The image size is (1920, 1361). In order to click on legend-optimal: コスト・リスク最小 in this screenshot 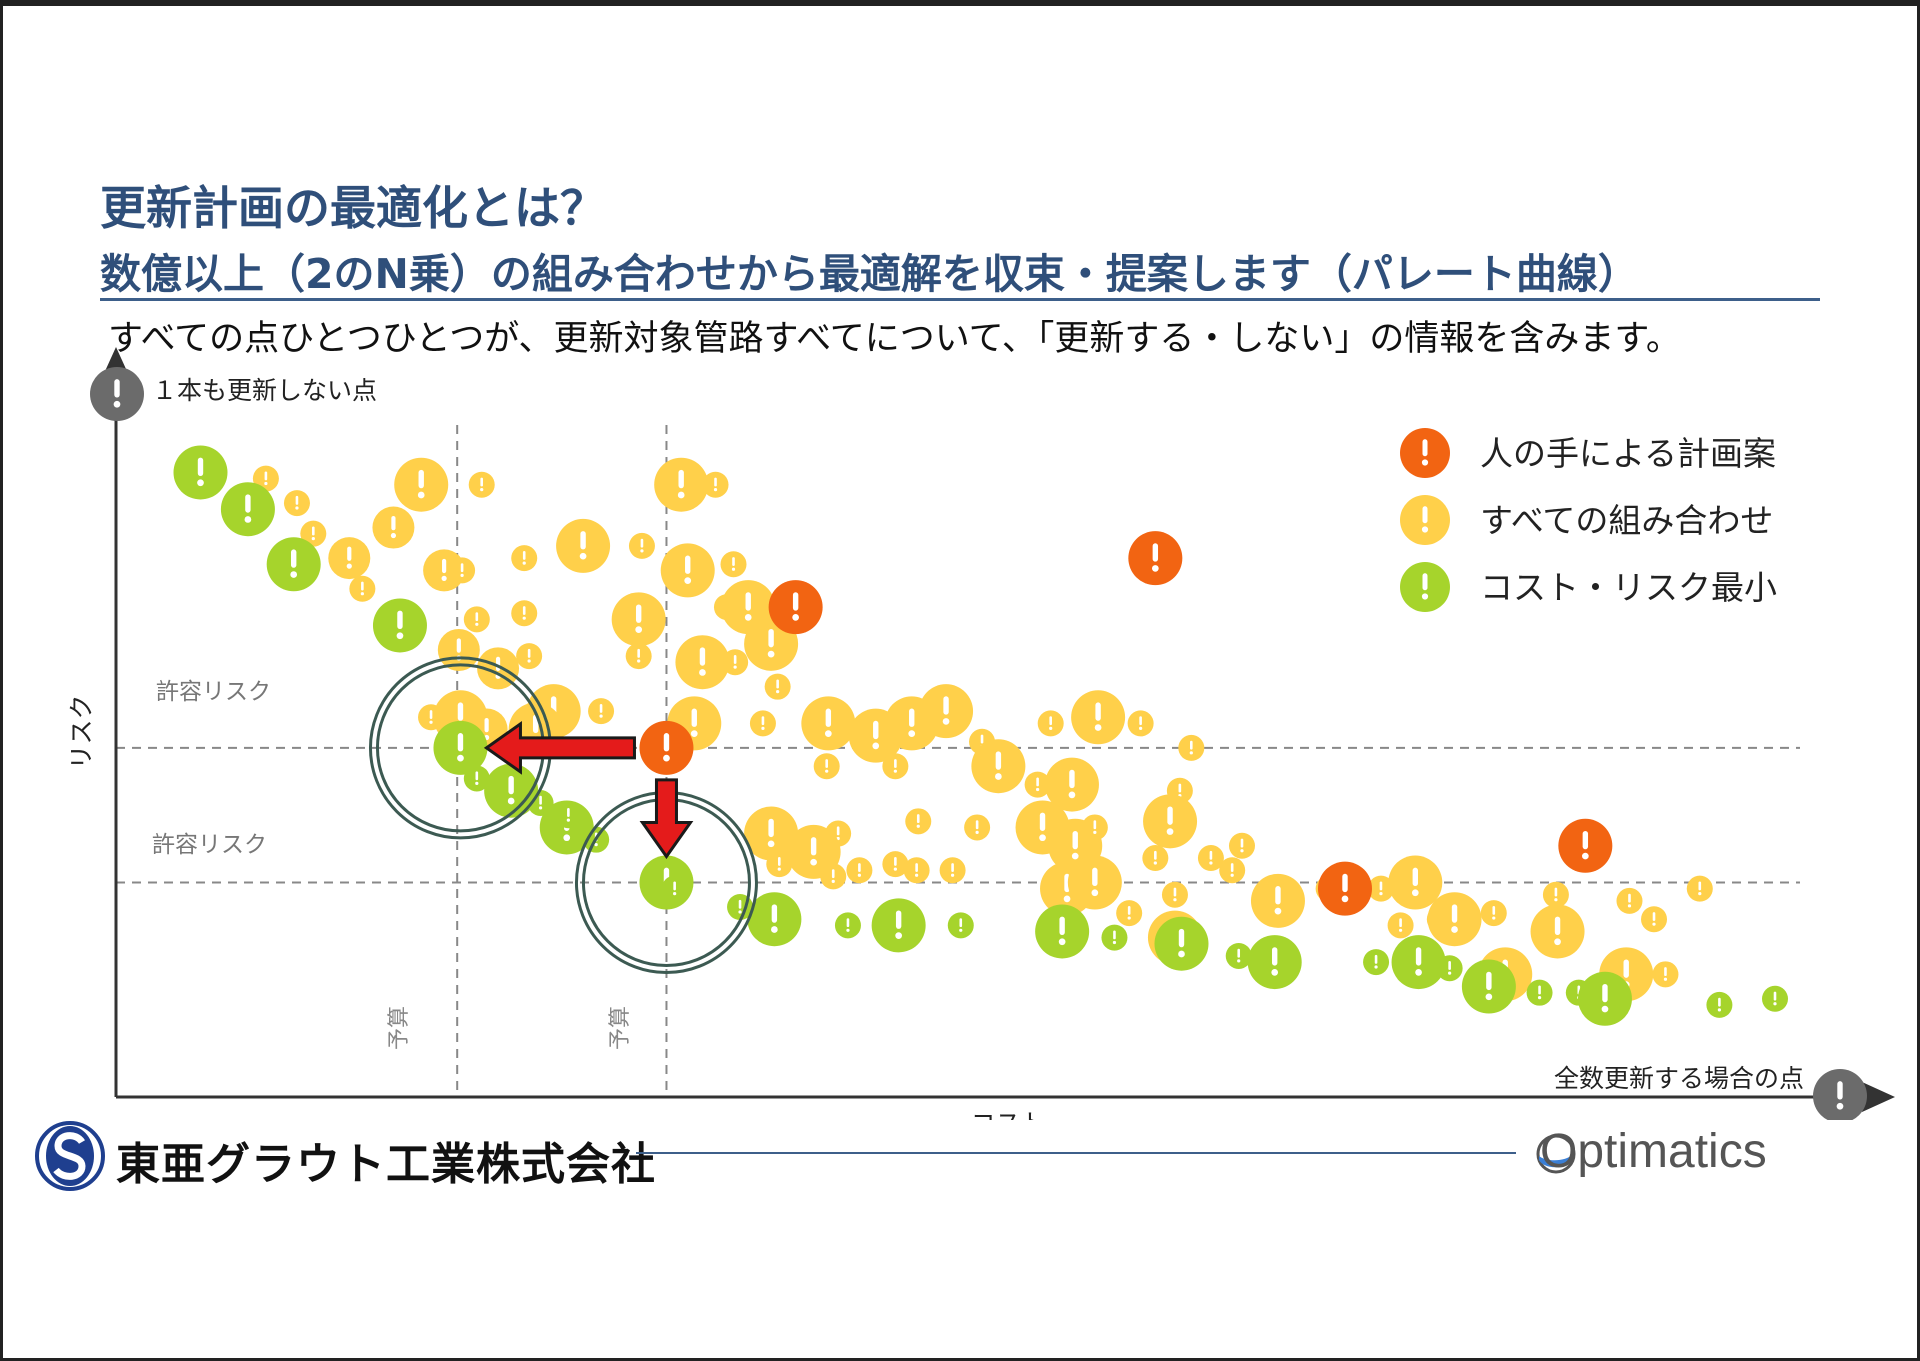, I will do `click(1588, 587)`.